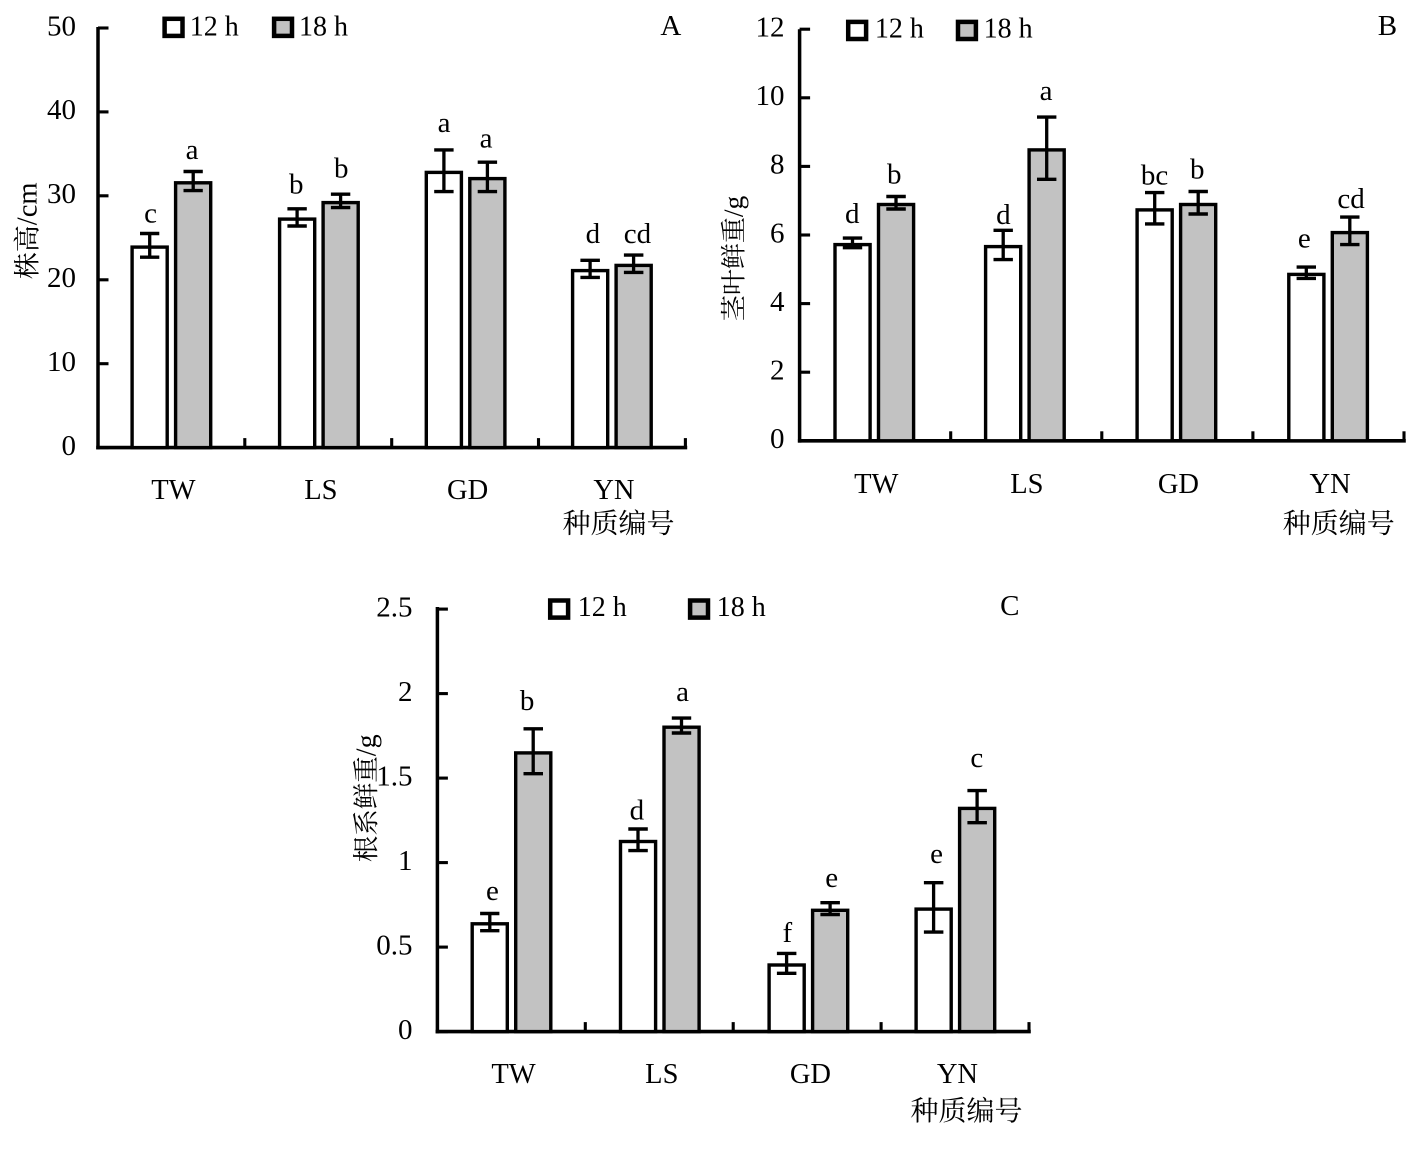 The width and height of the screenshot is (1428, 1173). What do you see at coordinates (777, 165) in the screenshot?
I see `svg-text: 8` at bounding box center [777, 165].